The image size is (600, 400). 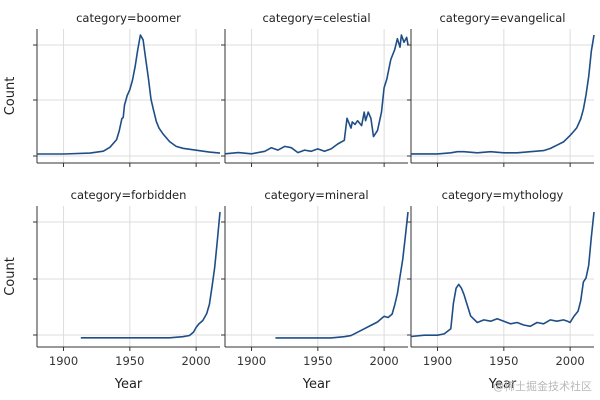 What do you see at coordinates (503, 195) in the screenshot?
I see `facet-title: category=mythology` at bounding box center [503, 195].